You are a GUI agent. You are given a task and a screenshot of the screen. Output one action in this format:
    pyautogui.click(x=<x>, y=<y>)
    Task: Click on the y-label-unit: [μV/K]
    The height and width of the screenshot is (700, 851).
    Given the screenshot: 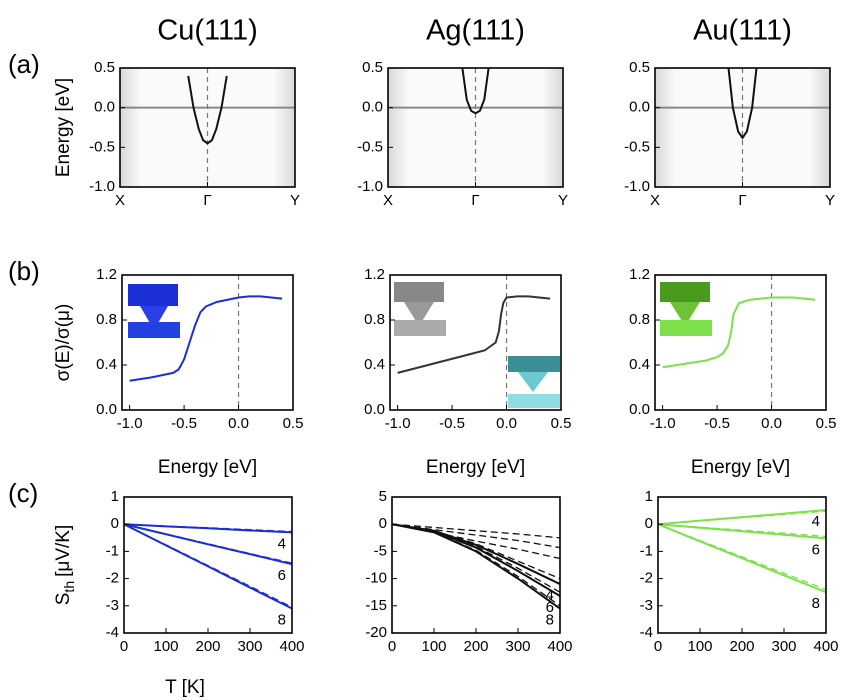 What is the action you would take?
    pyautogui.click(x=63, y=551)
    